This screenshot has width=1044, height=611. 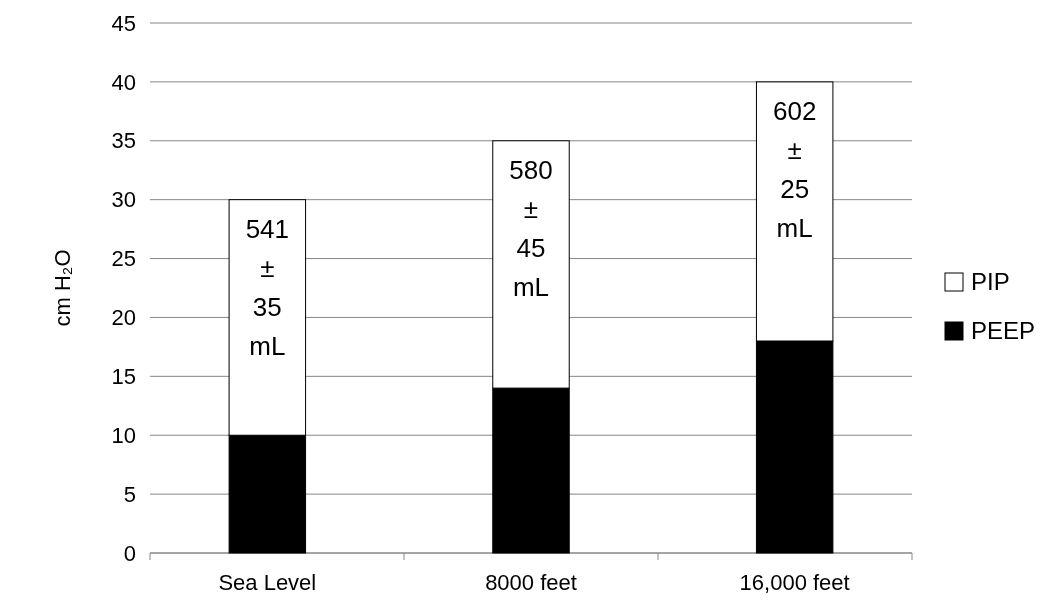 What do you see at coordinates (123, 259) in the screenshot?
I see `y-tick-label: 25` at bounding box center [123, 259].